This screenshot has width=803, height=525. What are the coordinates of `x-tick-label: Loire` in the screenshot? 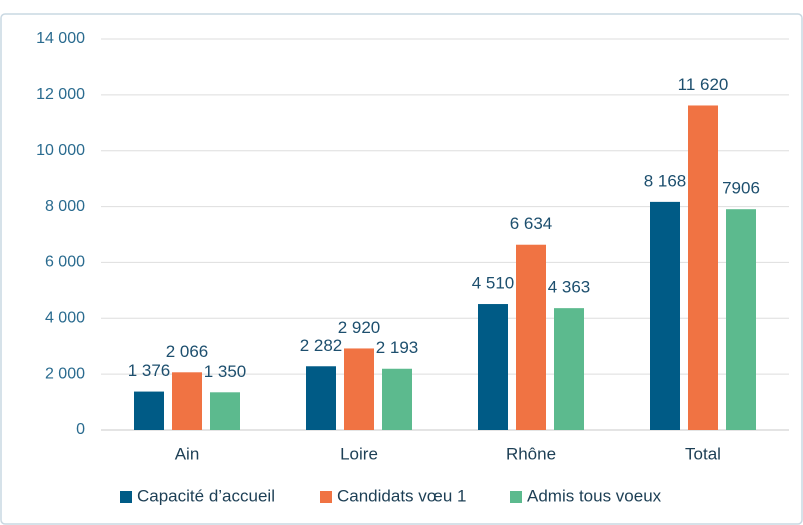 It's located at (359, 453).